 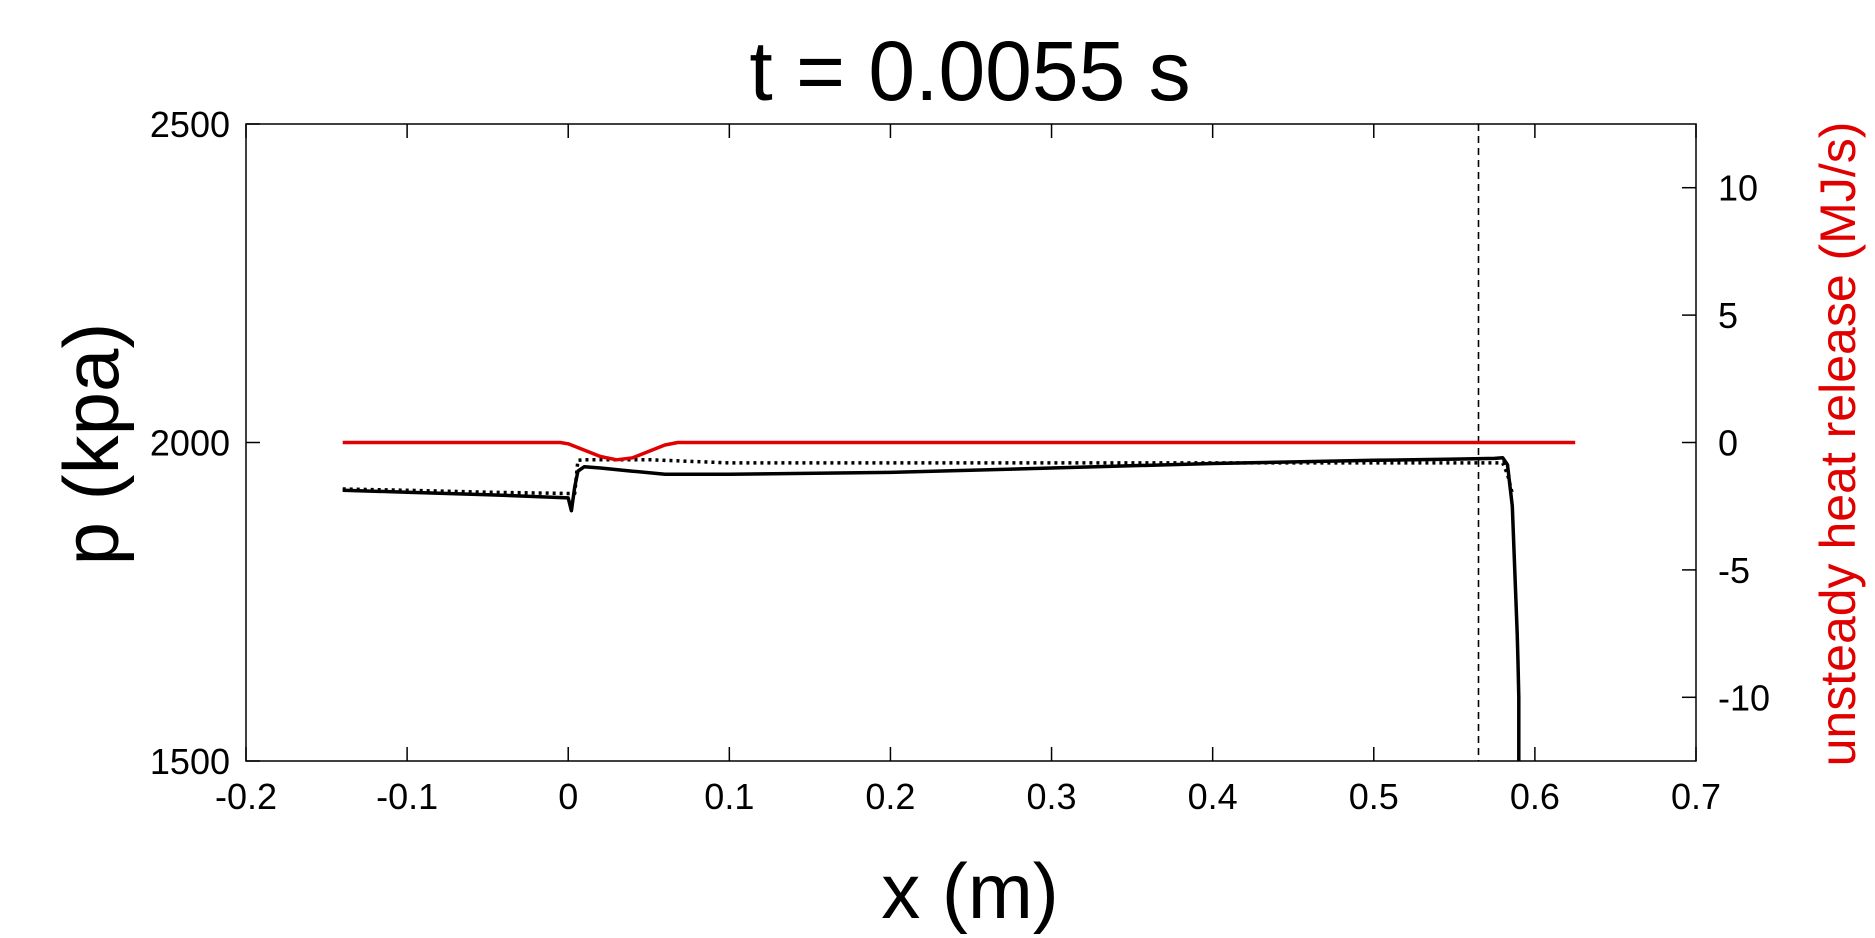 I want to click on x-tick-label: 0.3, so click(x=1052, y=796).